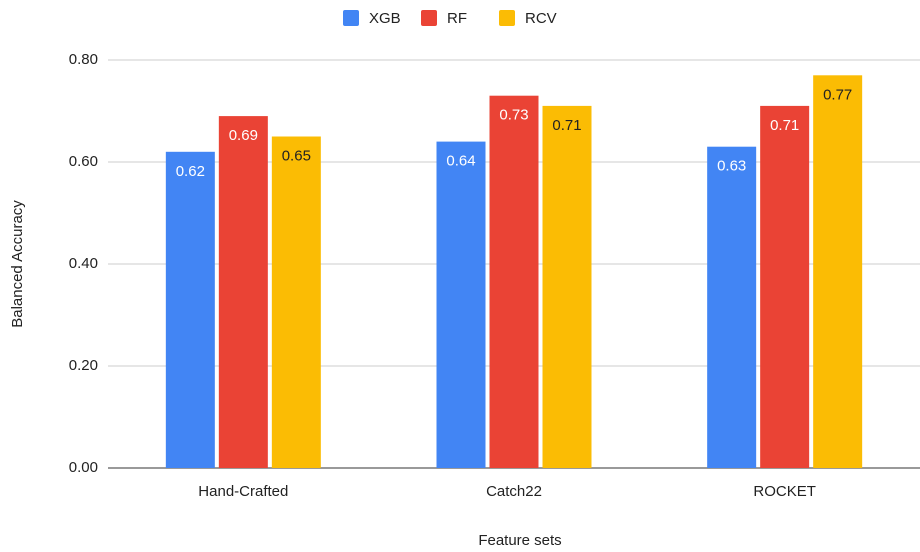 The height and width of the screenshot is (552, 920). What do you see at coordinates (83, 467) in the screenshot?
I see `y-tick-label: 0.00` at bounding box center [83, 467].